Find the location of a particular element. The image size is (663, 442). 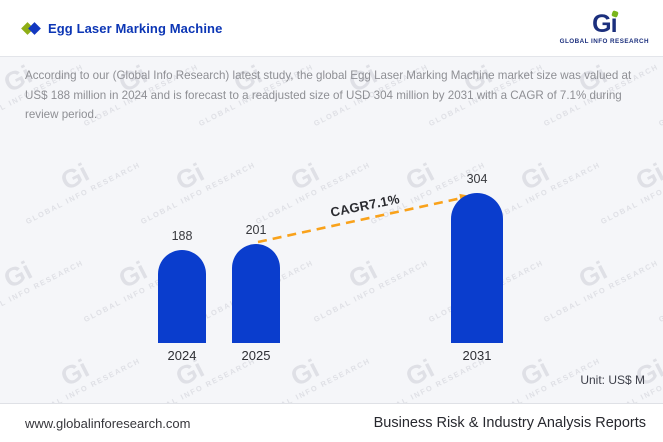

bar-value-label: 304 is located at coordinates (477, 179).